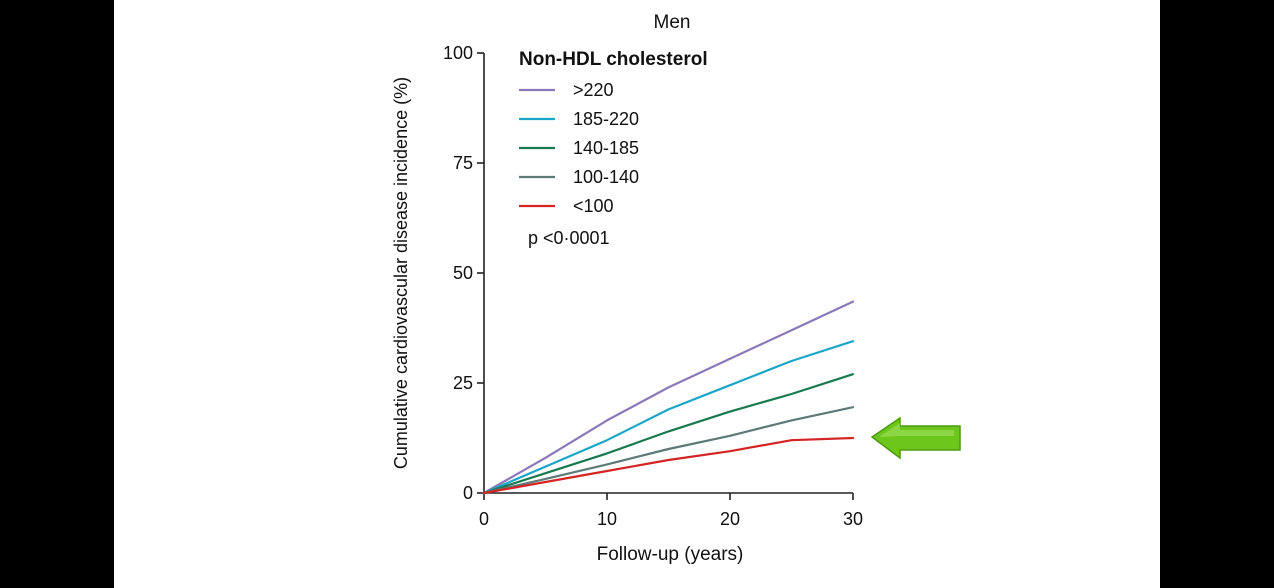 This screenshot has height=588, width=1274. I want to click on y-tick-label: 0, so click(468, 493).